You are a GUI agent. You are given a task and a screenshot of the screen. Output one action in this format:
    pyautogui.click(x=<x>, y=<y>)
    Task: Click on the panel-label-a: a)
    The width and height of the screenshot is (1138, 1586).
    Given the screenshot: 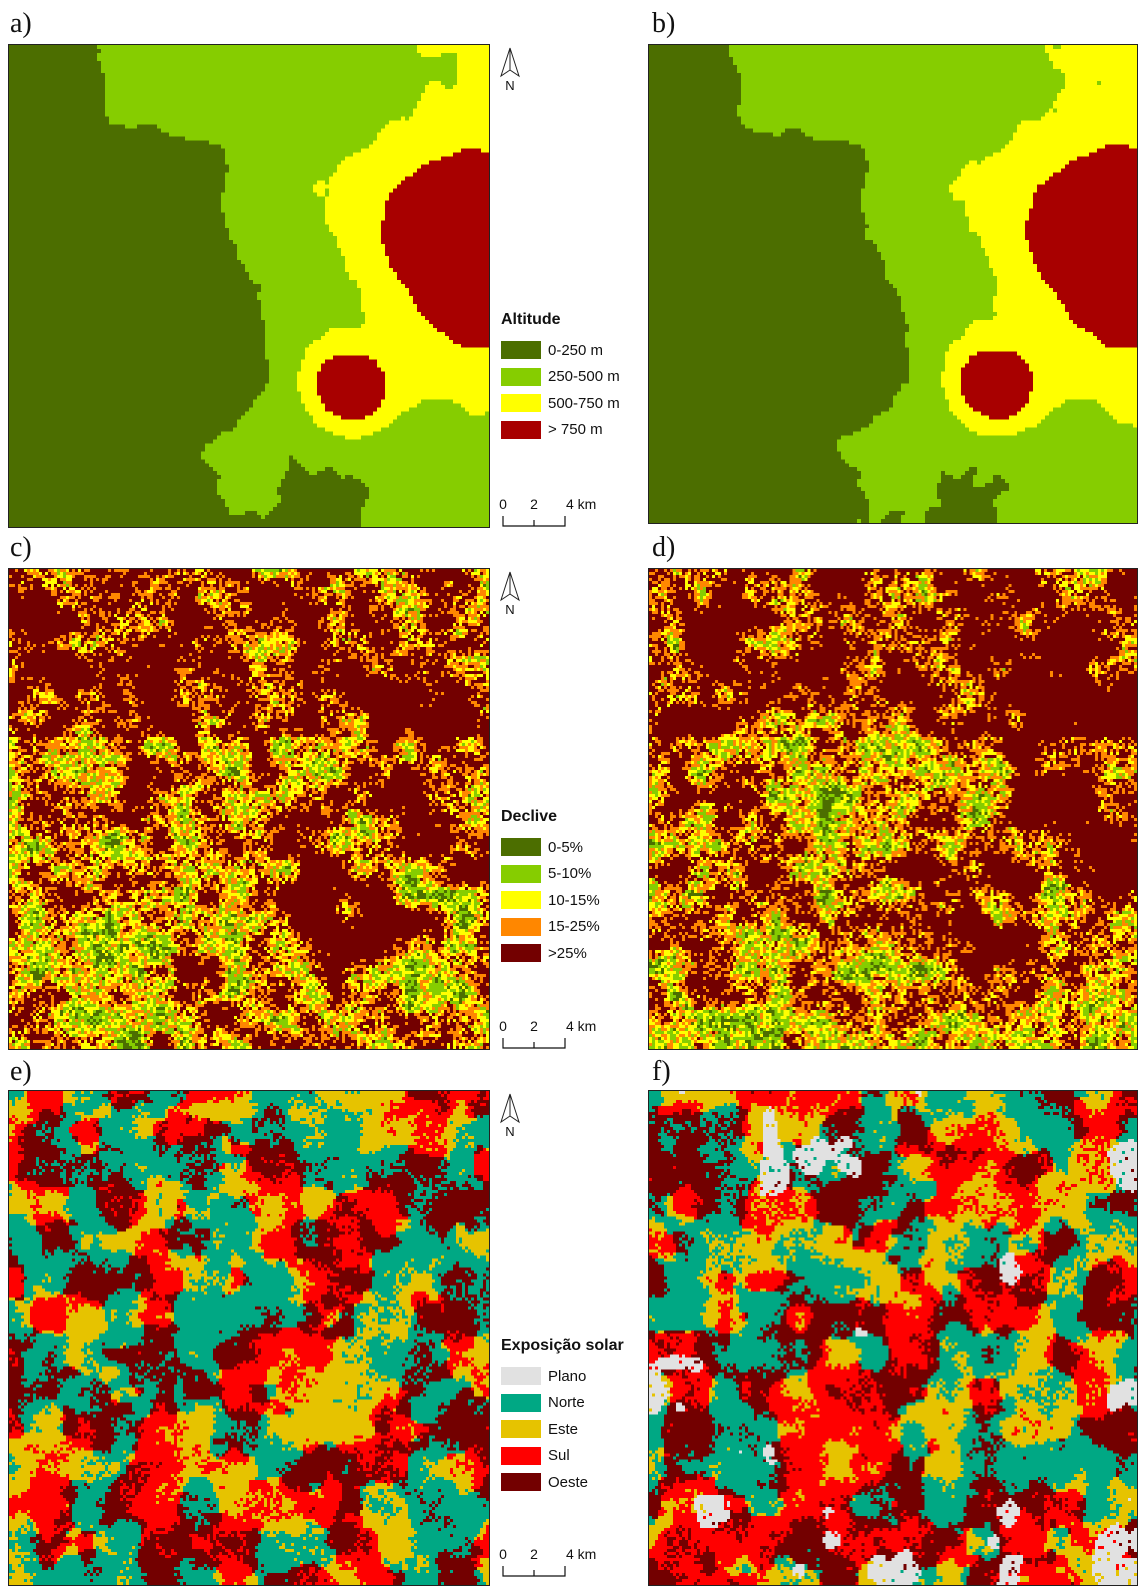 What is the action you would take?
    pyautogui.click(x=21, y=23)
    